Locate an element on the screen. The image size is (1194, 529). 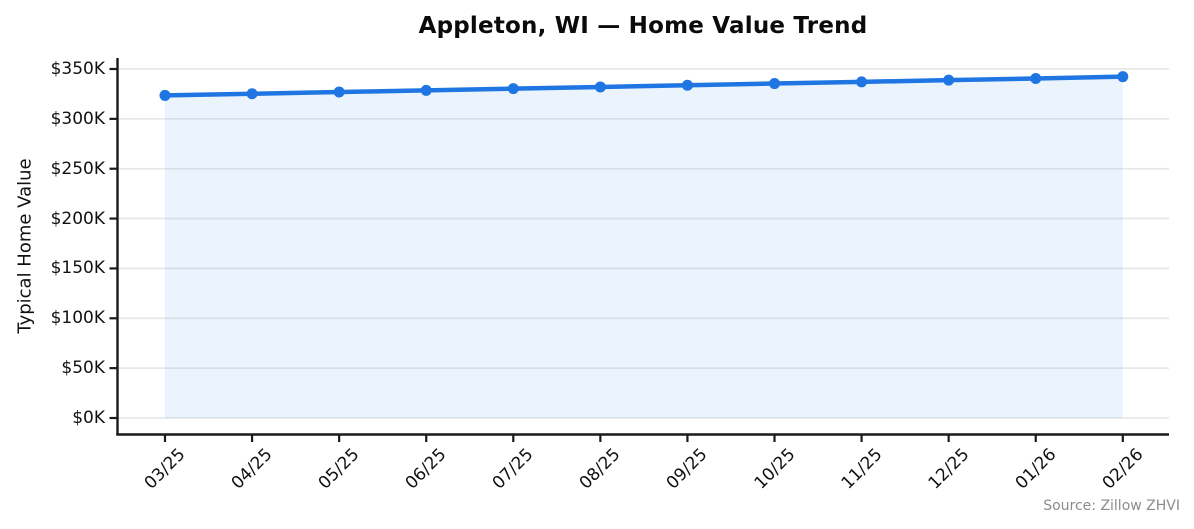
chart-title: Appleton, WI — Home Value Trend is located at coordinates (643, 26).